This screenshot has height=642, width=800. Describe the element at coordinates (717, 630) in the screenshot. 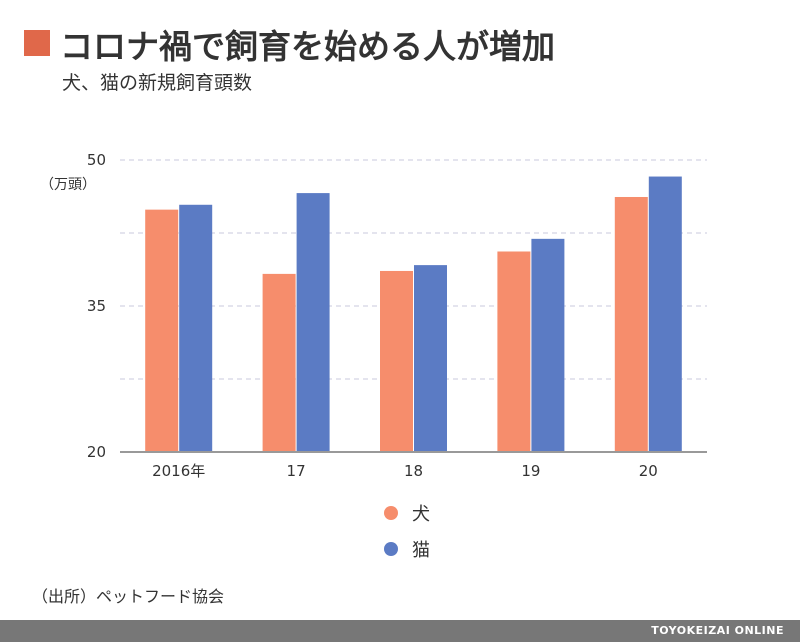

I see `footer-brand: TOYOKEIZAI ONLINE` at that location.